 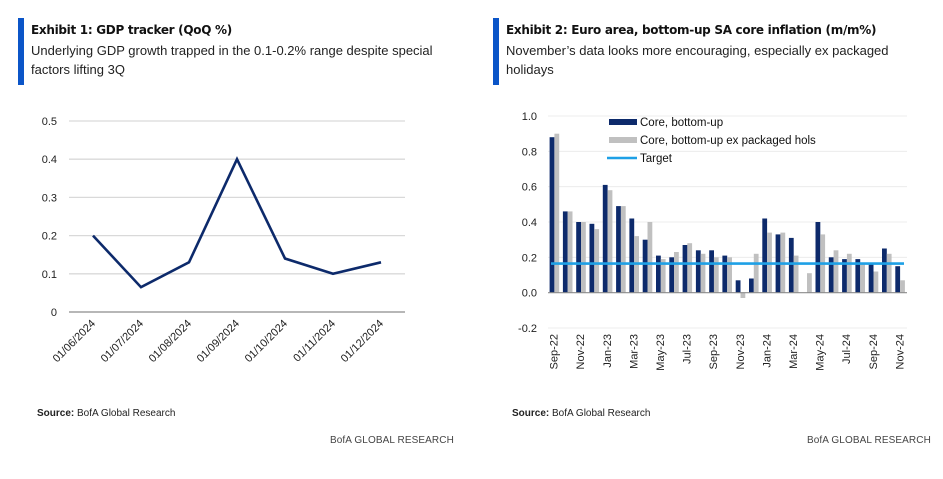 What do you see at coordinates (362, 341) in the screenshot?
I see `x-tick-label: 01/12/2024` at bounding box center [362, 341].